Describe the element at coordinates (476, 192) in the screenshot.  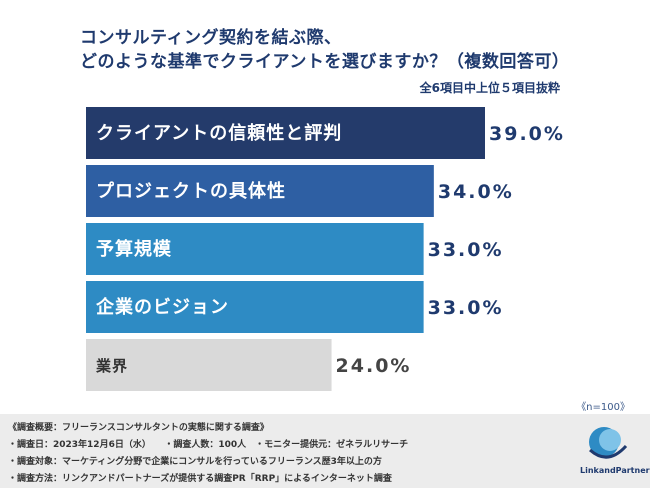
I see `bar-value-1: 34.0%` at that location.